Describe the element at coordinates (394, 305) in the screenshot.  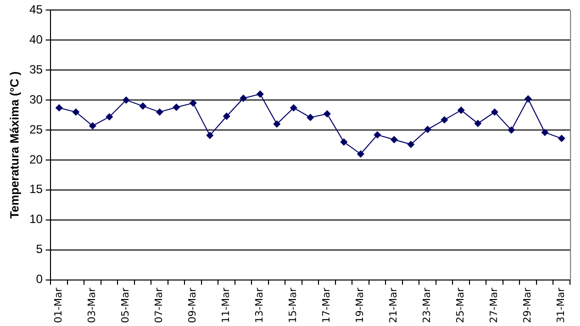
I see `x-tick-label: 21-Mar` at that location.